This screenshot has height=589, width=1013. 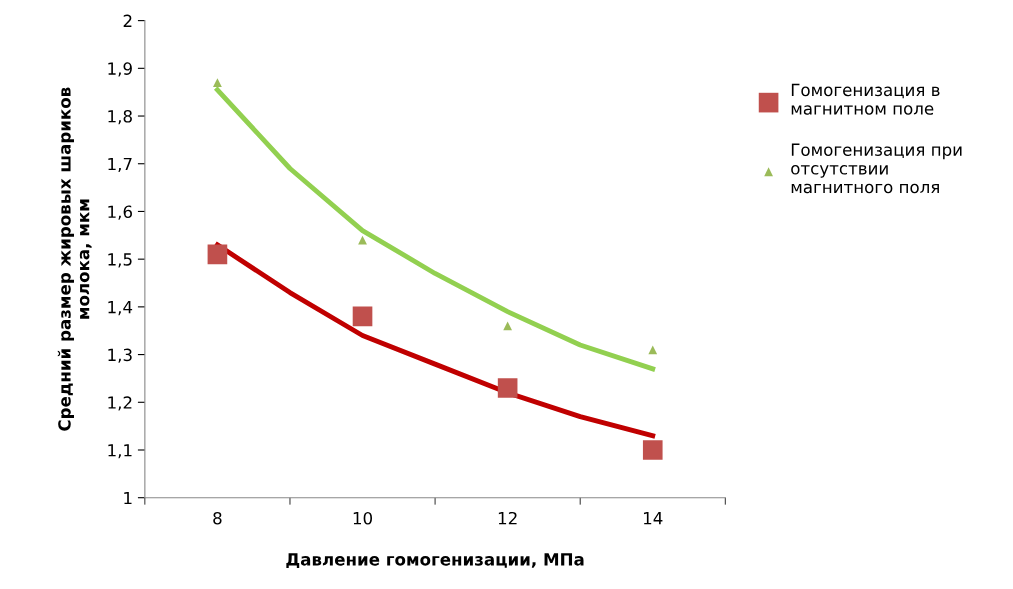 What do you see at coordinates (120, 403) in the screenshot?
I see `y-tick-label: 1,2` at bounding box center [120, 403].